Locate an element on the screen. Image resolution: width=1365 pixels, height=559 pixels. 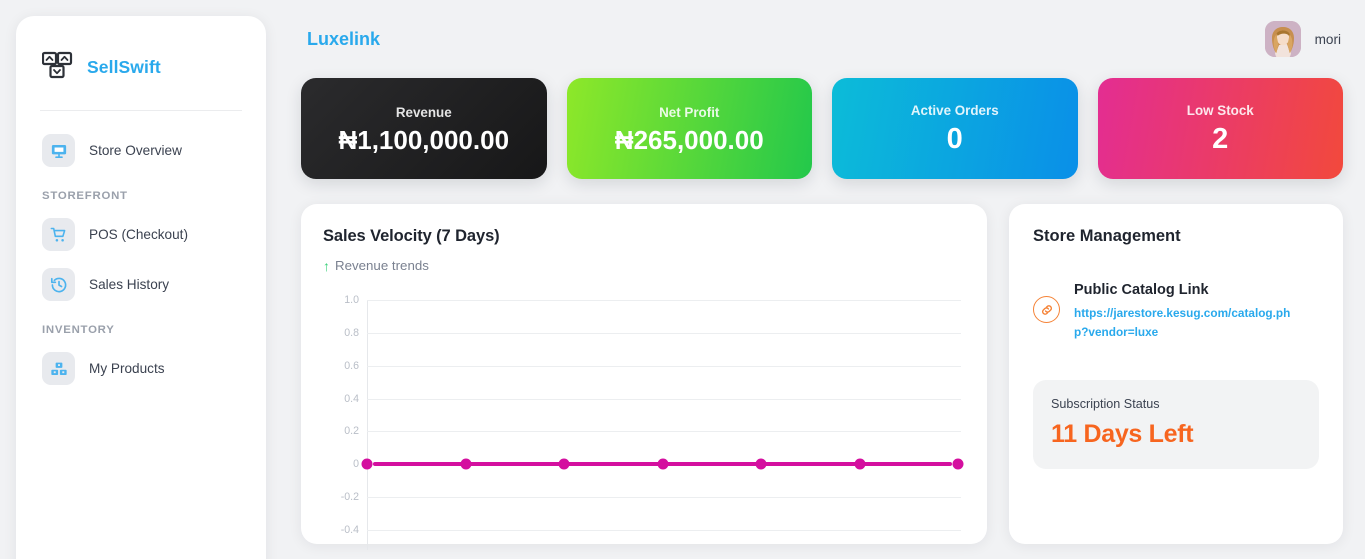
sidebar-nav: Store Overview STOREFRONT POS (Checkout) is located at coordinates (141, 251).